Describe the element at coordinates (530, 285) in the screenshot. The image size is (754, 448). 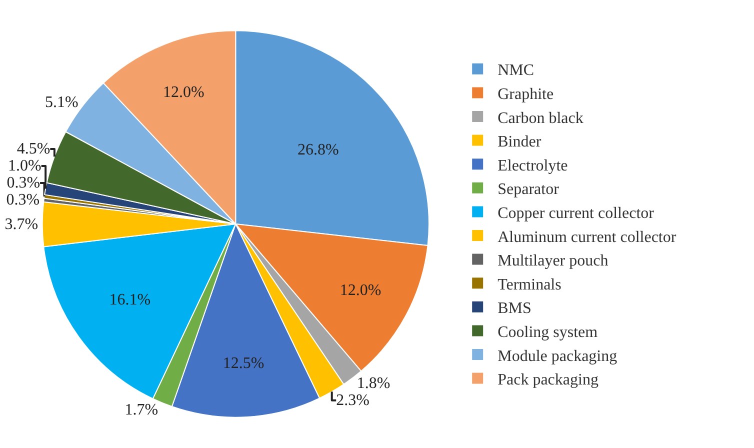
I see `legend-label: Terminals` at that location.